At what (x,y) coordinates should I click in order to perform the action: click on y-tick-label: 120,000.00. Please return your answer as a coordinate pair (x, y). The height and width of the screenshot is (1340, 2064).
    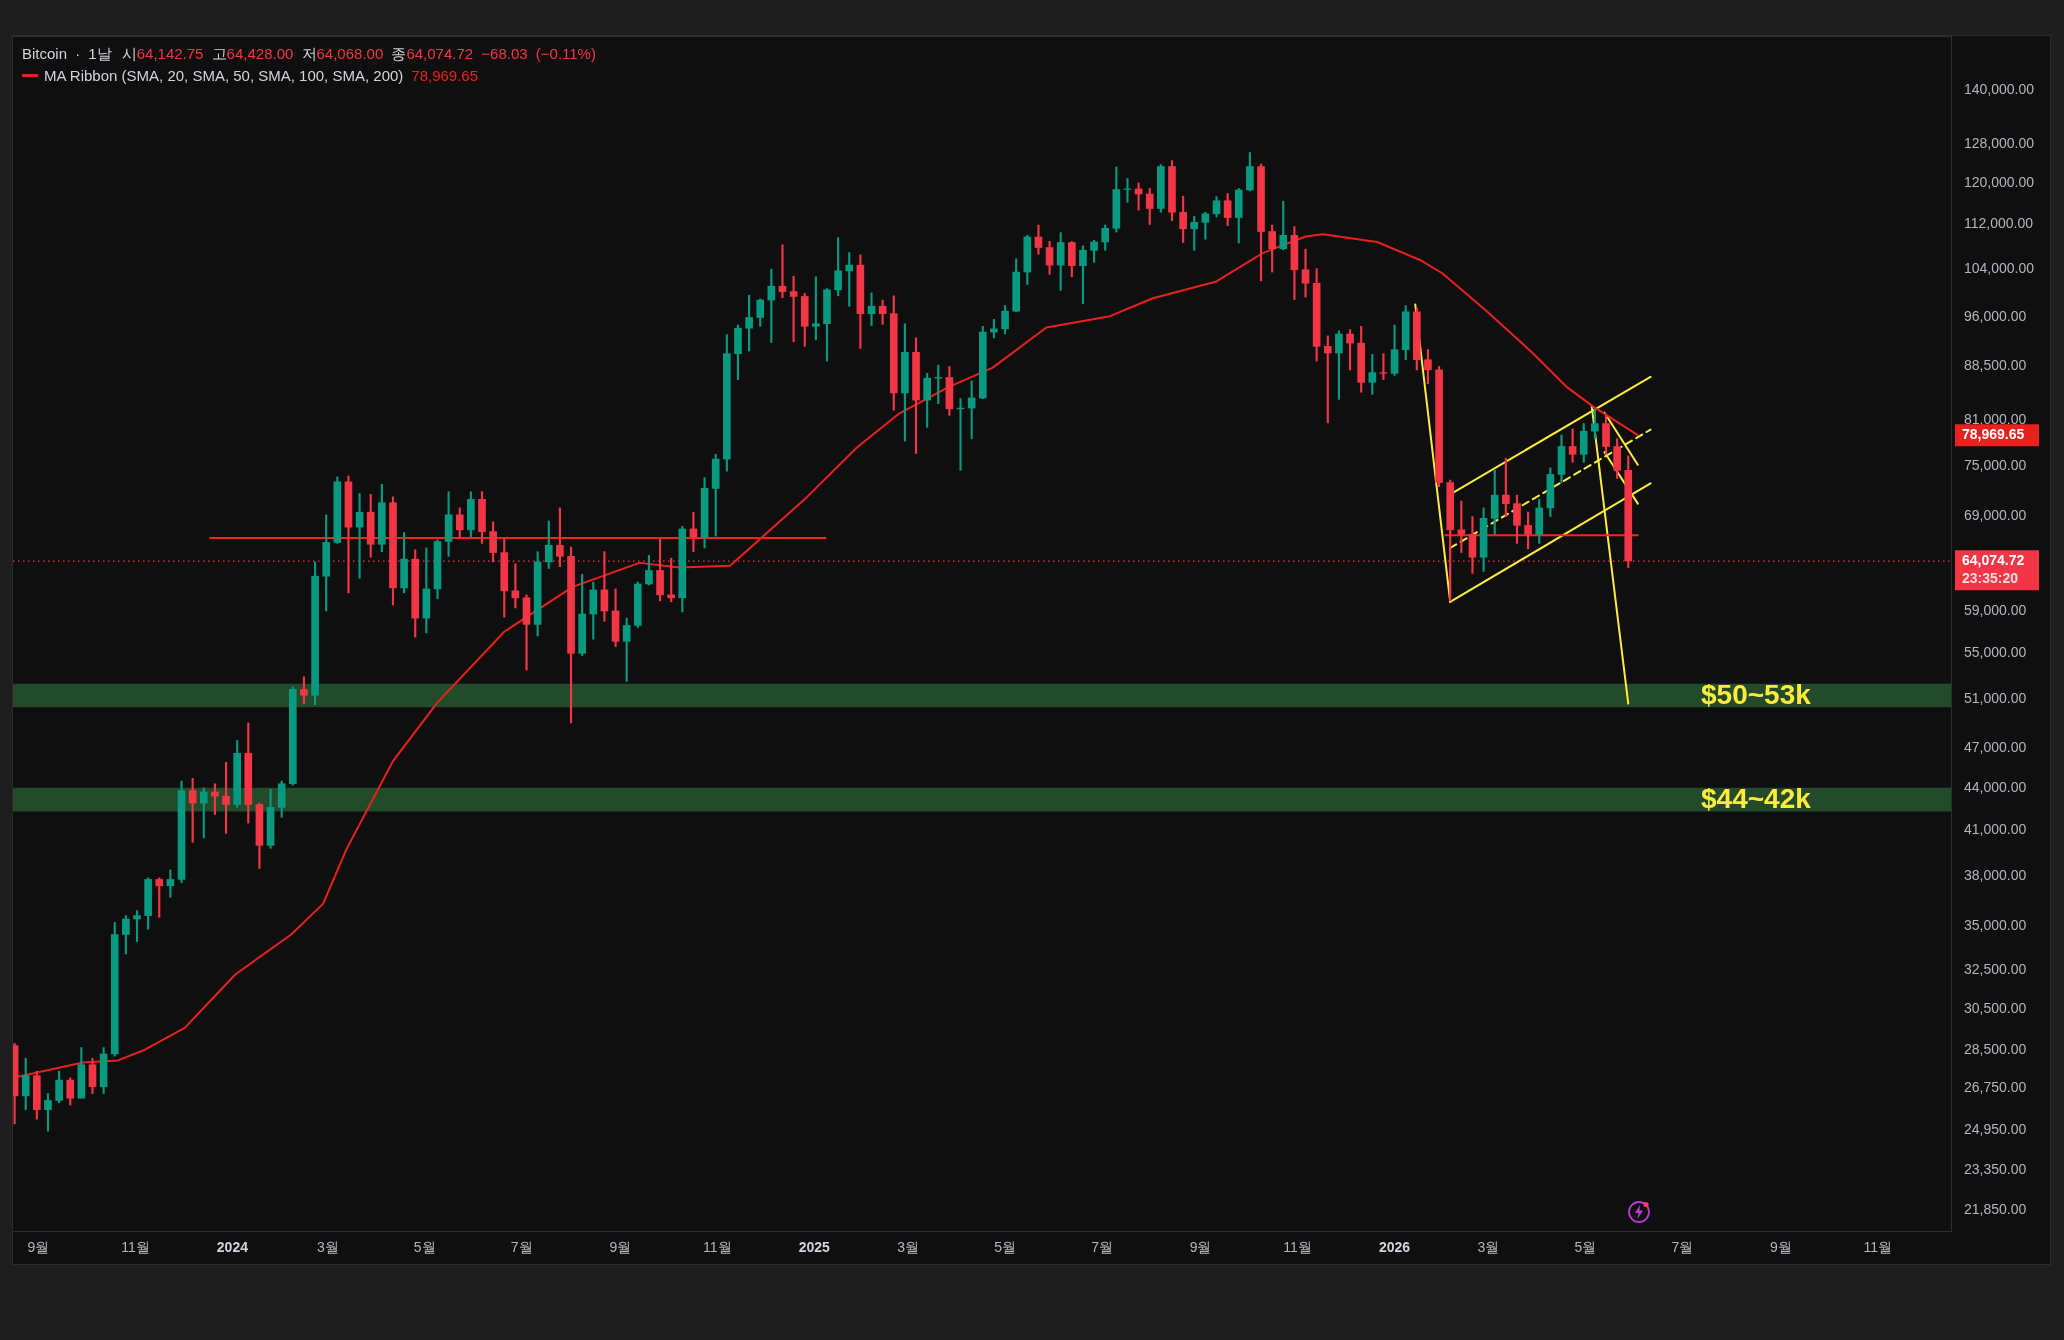
    Looking at the image, I should click on (1999, 181).